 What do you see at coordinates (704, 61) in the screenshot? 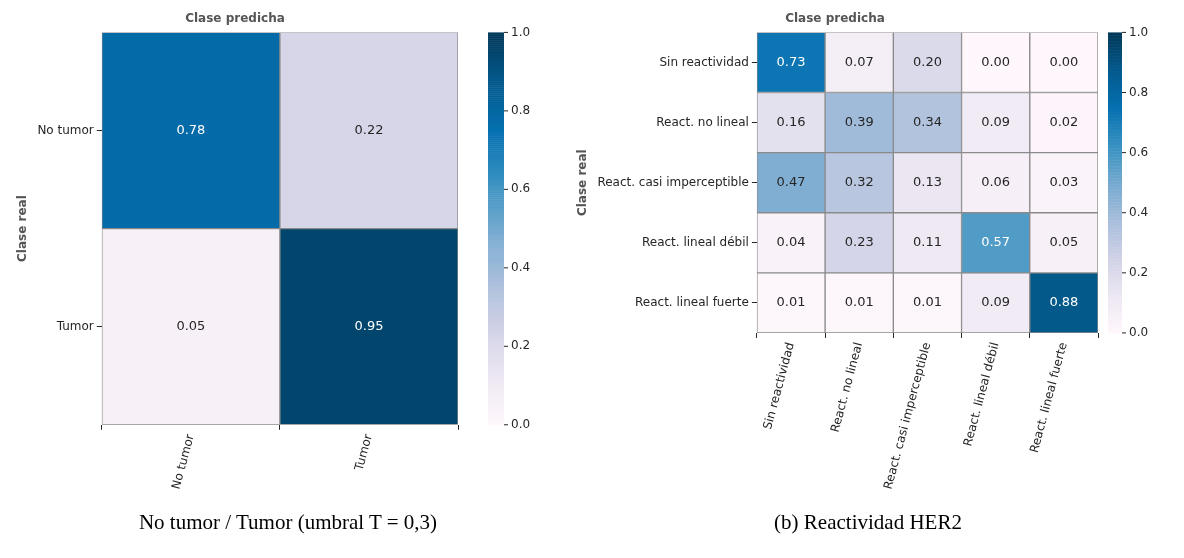
I see `y-tick-label: Sin reactividad` at bounding box center [704, 61].